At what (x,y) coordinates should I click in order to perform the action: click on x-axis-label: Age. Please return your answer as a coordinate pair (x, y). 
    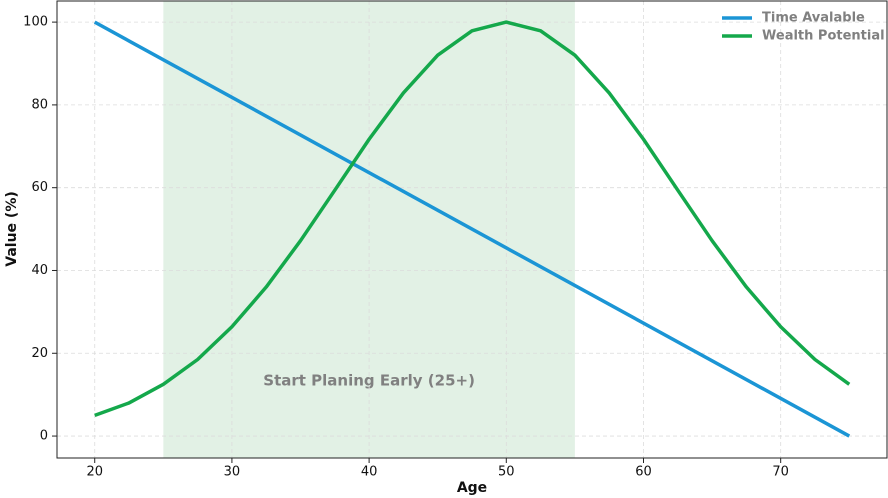
    Looking at the image, I should click on (472, 488).